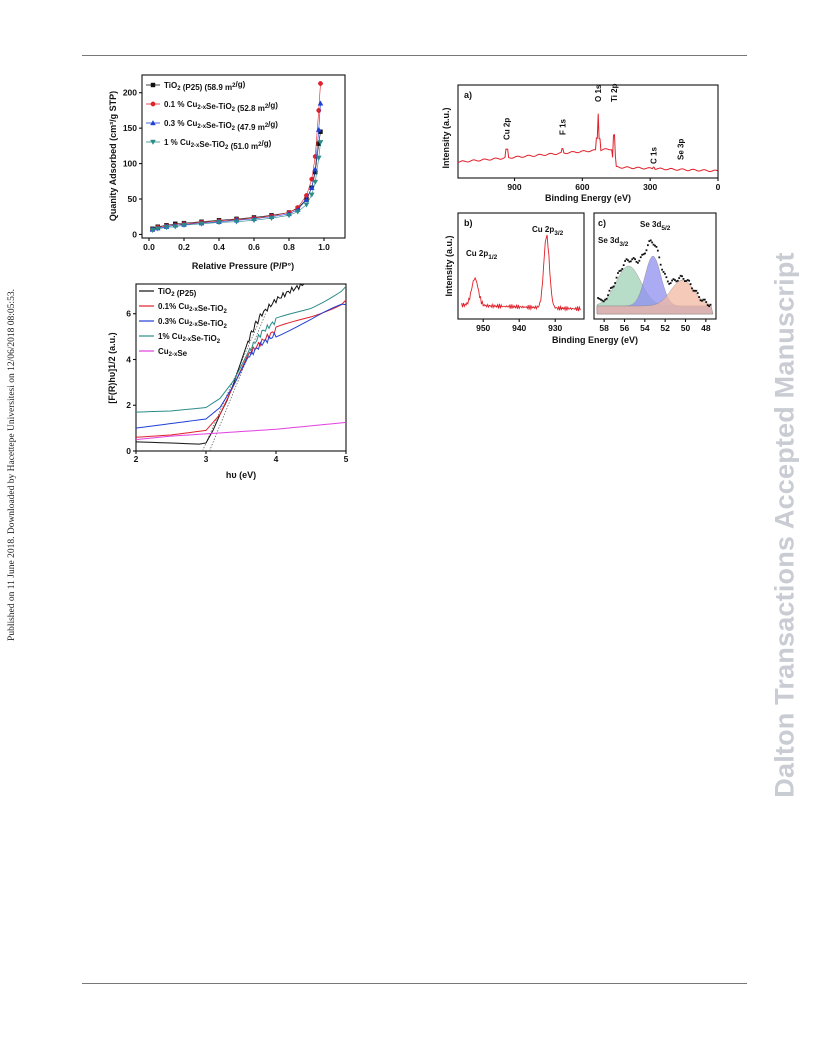 The width and height of the screenshot is (816, 1056). What do you see at coordinates (514, 187) in the screenshot?
I see `xps-survey-x-tick-label: 900` at bounding box center [514, 187].